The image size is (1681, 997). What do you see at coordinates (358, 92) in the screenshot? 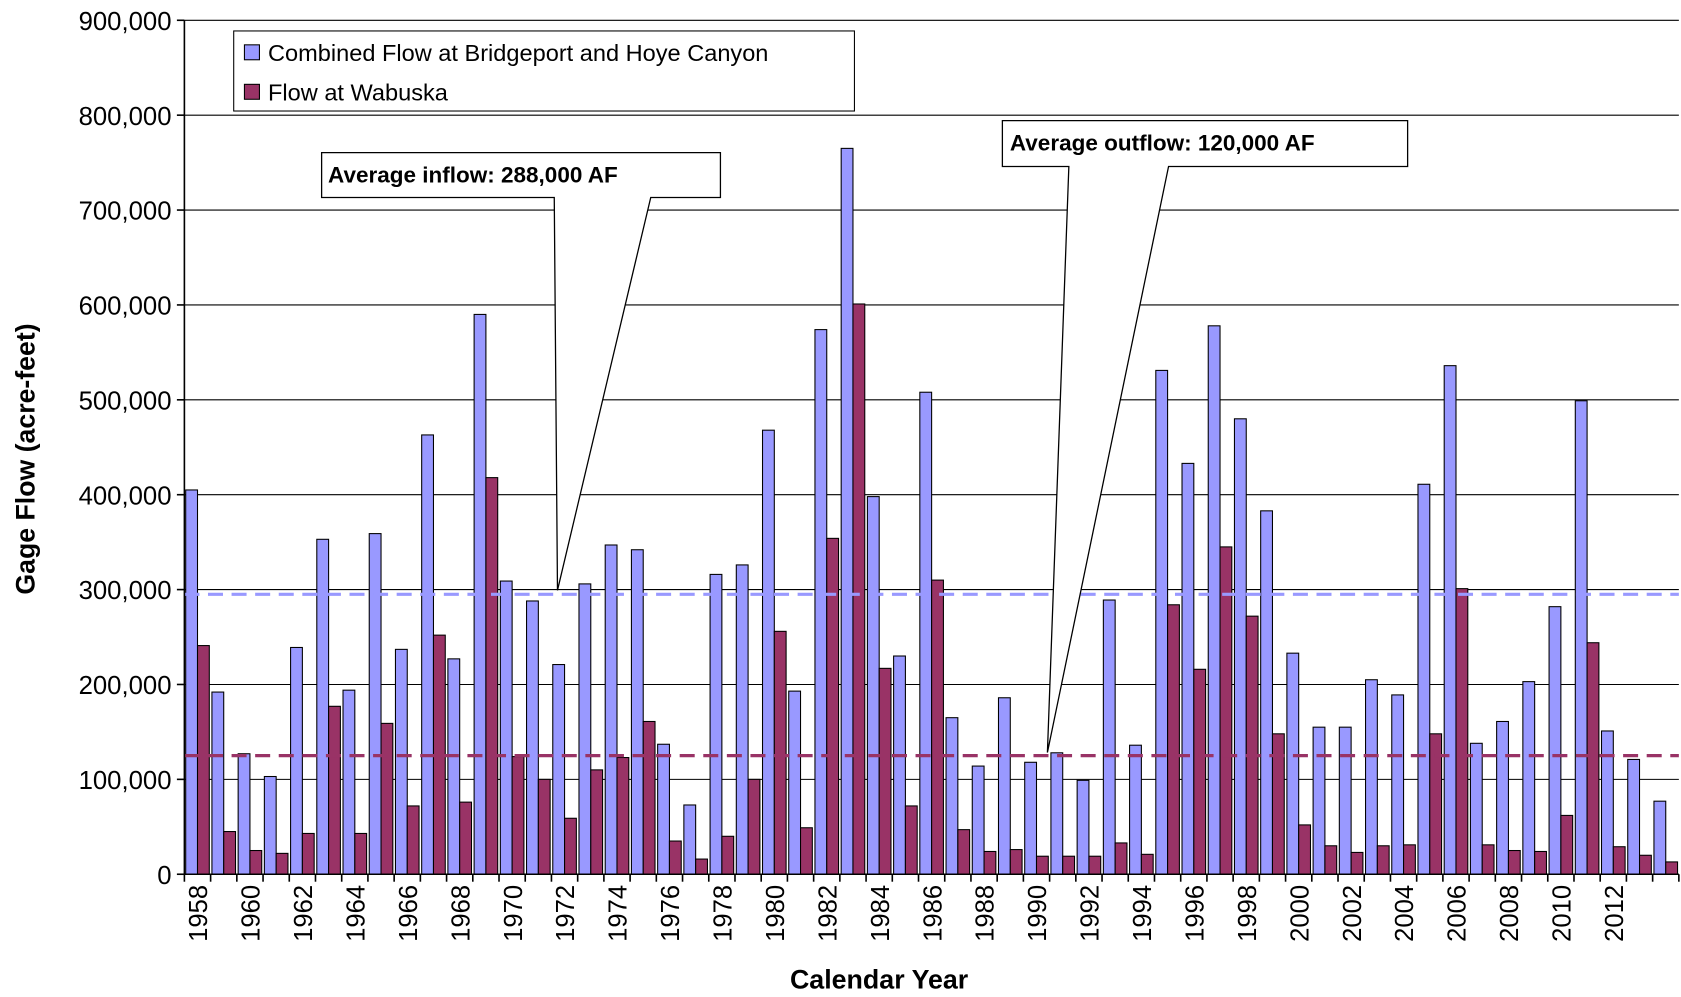
I see `legend-label: Flow at Wabuska` at bounding box center [358, 92].